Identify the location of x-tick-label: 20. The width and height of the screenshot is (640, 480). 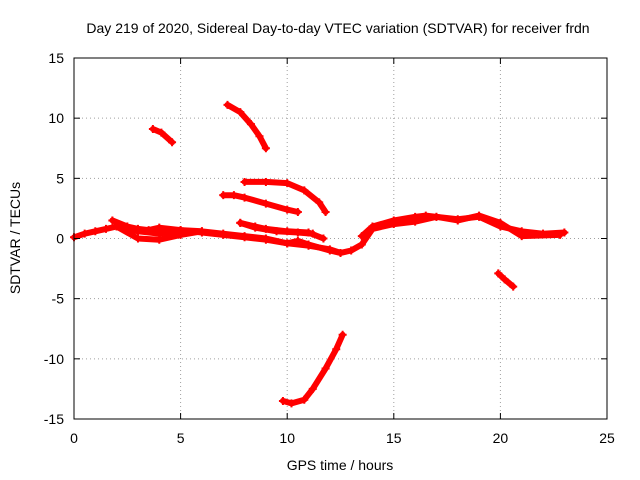
(501, 438).